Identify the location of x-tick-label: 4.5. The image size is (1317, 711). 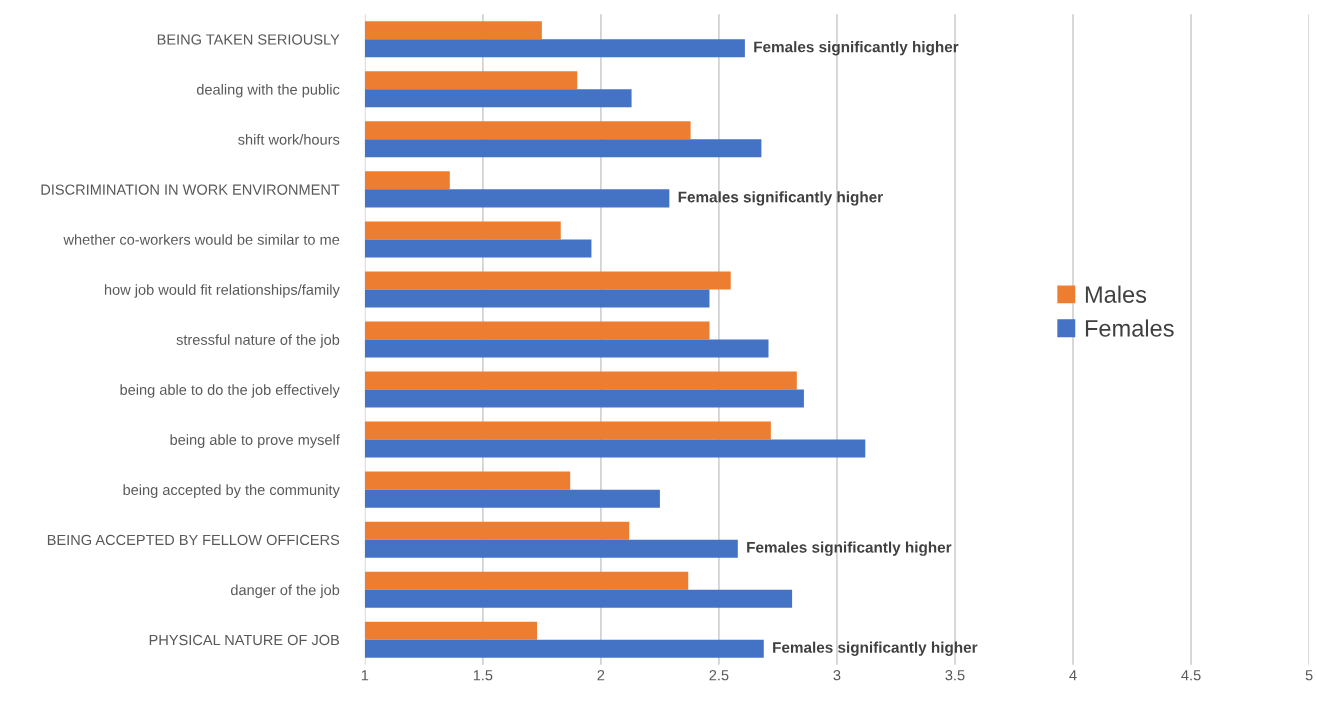
(1191, 675).